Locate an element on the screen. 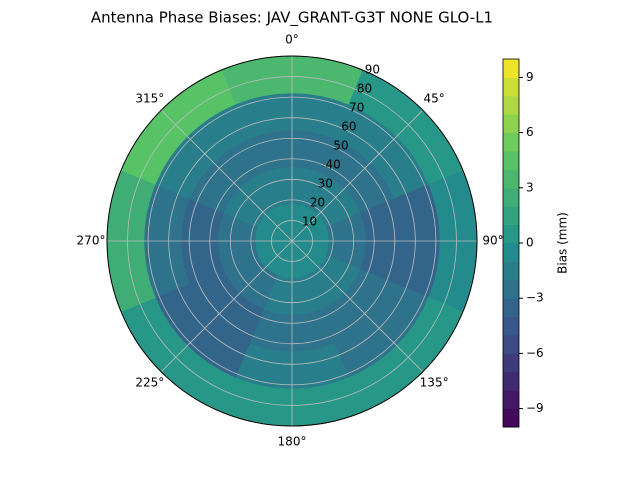 The height and width of the screenshot is (484, 640). theta-tick-label: 90° is located at coordinates (492, 241).